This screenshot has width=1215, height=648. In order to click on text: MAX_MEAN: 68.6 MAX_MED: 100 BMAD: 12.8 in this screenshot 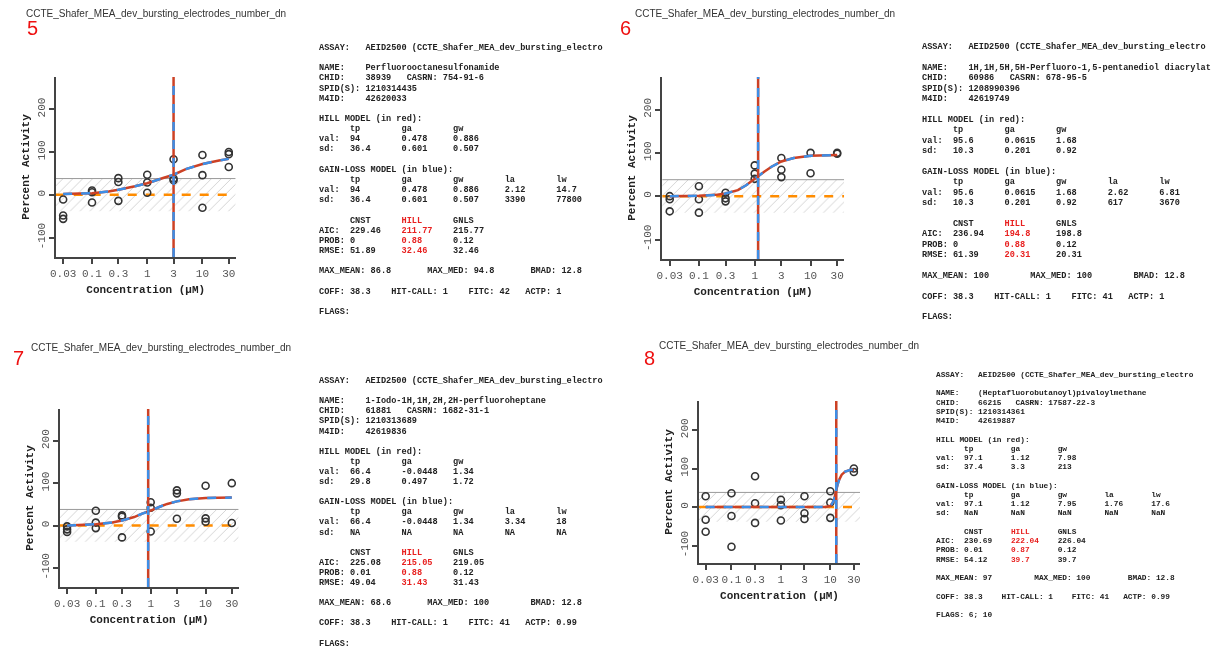, I will do `click(451, 603)`.